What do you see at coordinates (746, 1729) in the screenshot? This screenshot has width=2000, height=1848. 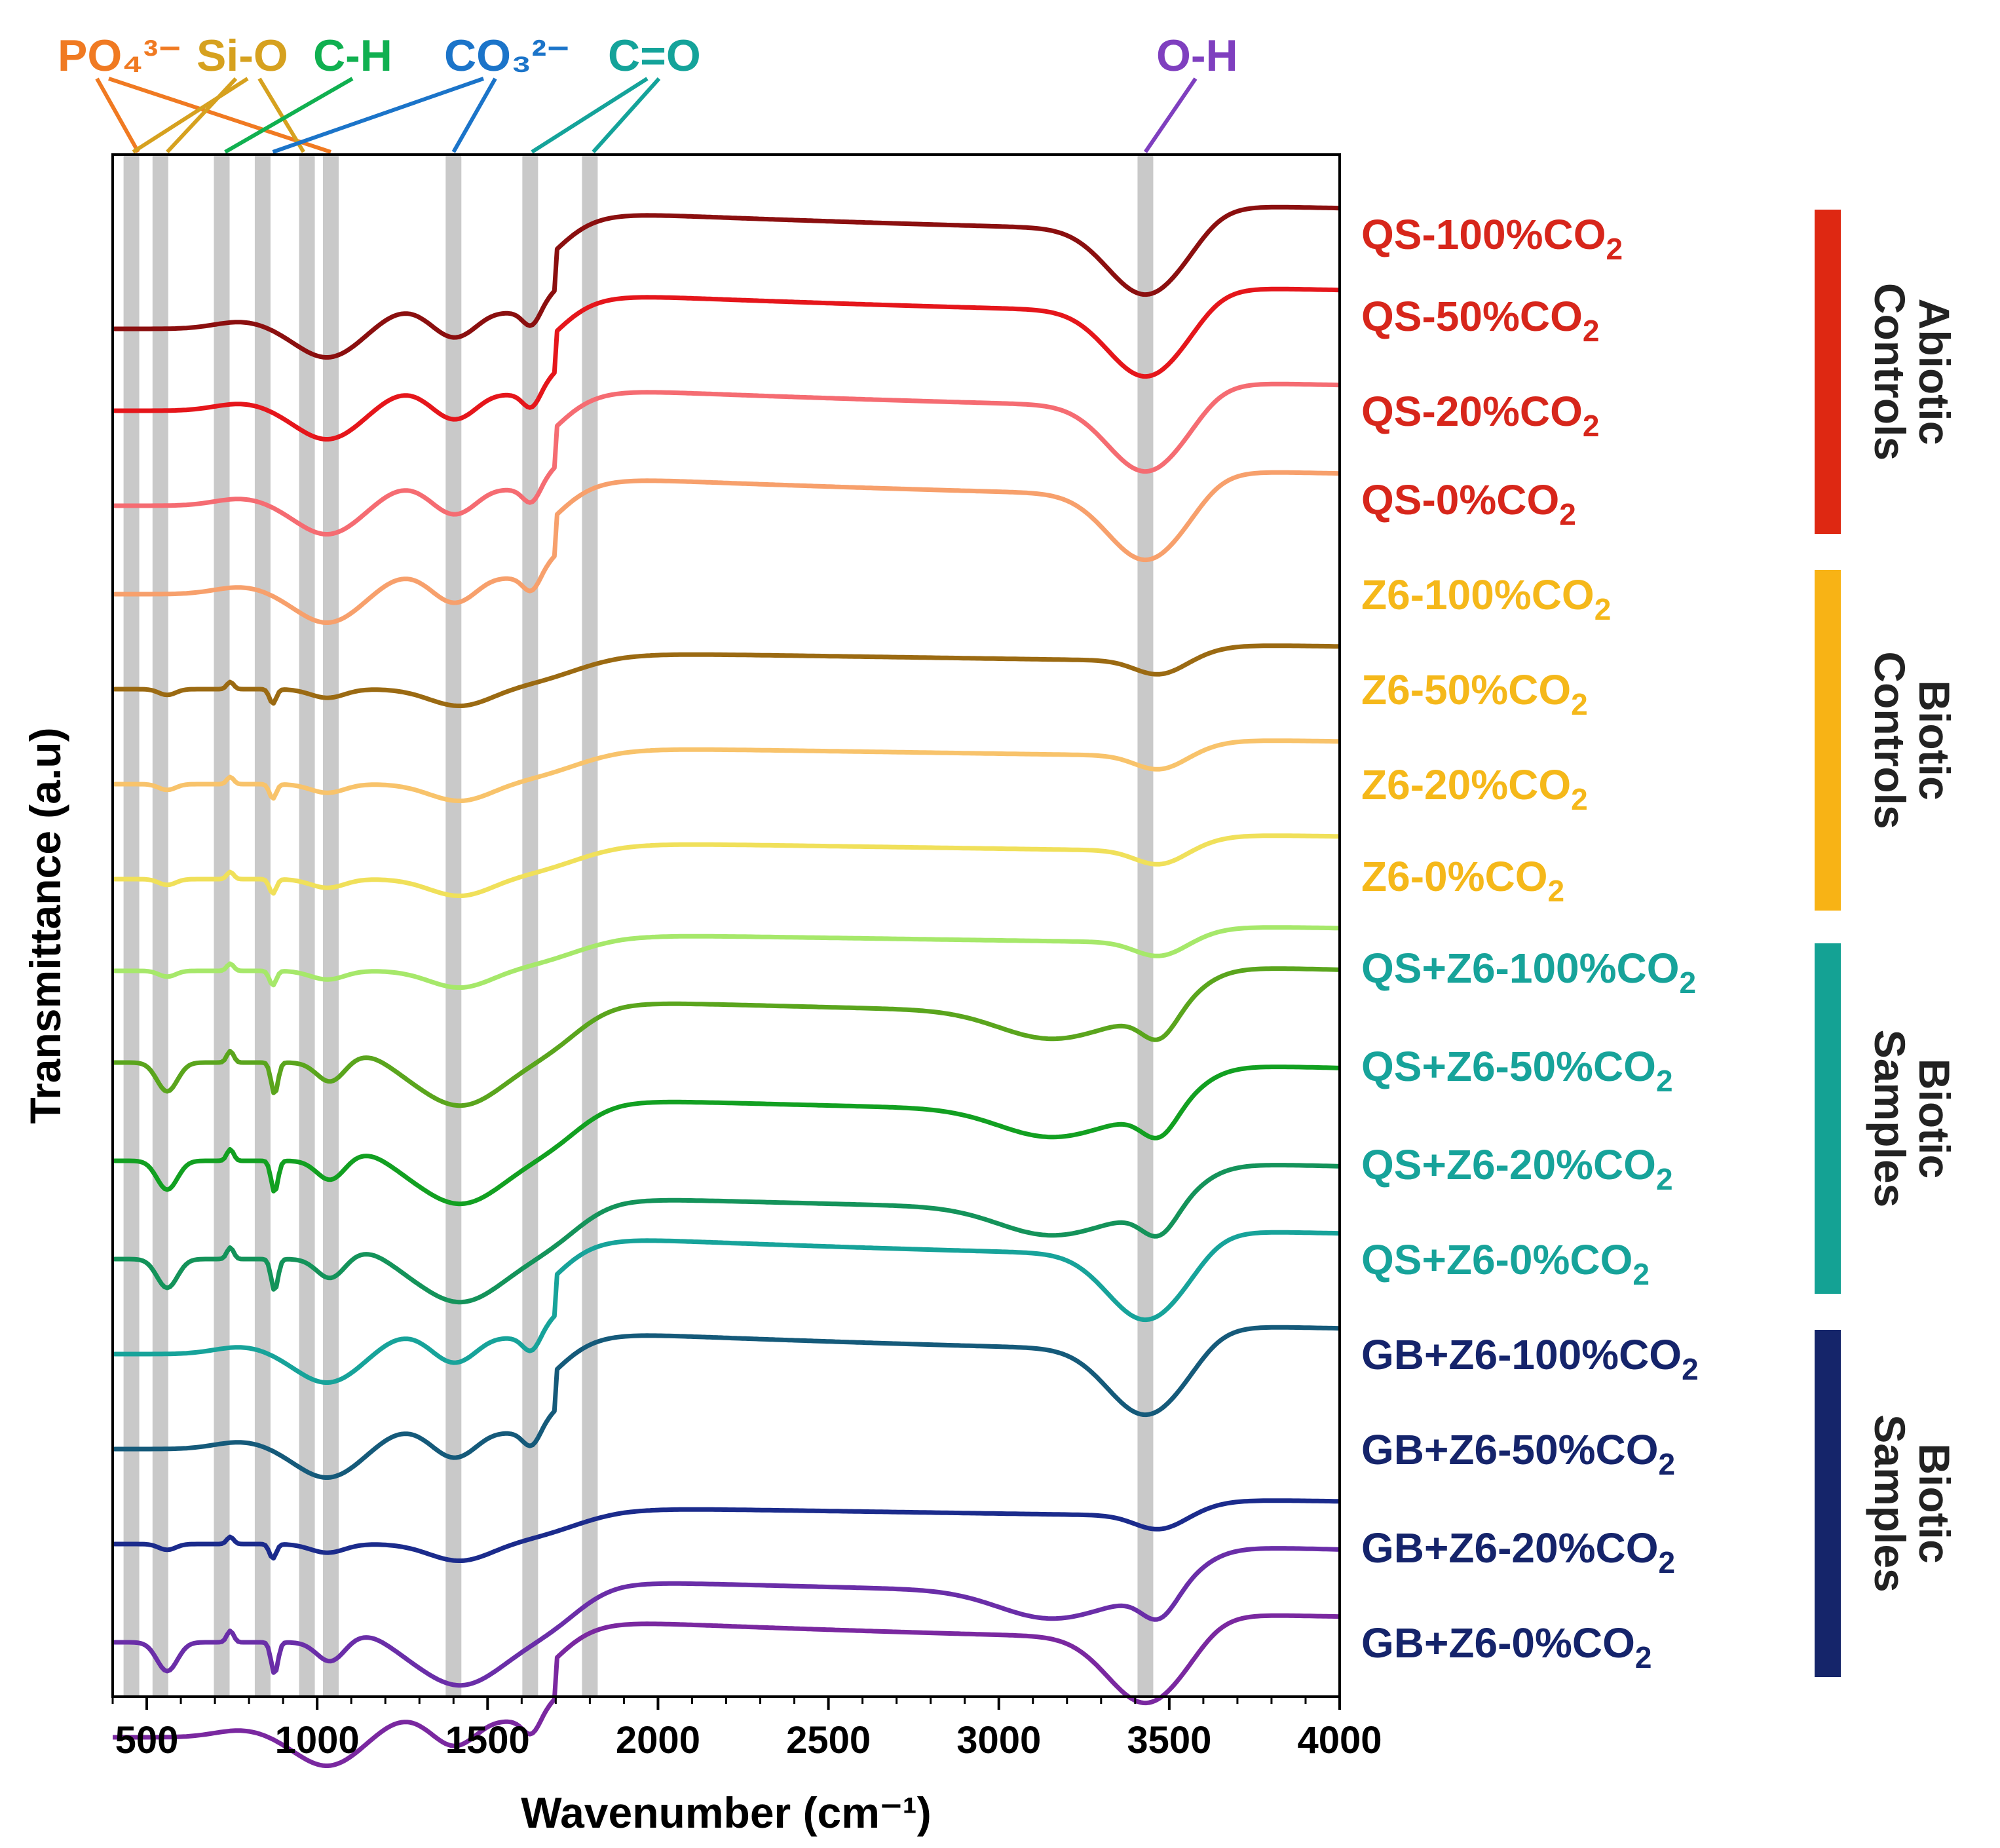 I see `x-axis: 500 1000 1500 2000 2500 3000 3500 4000` at bounding box center [746, 1729].